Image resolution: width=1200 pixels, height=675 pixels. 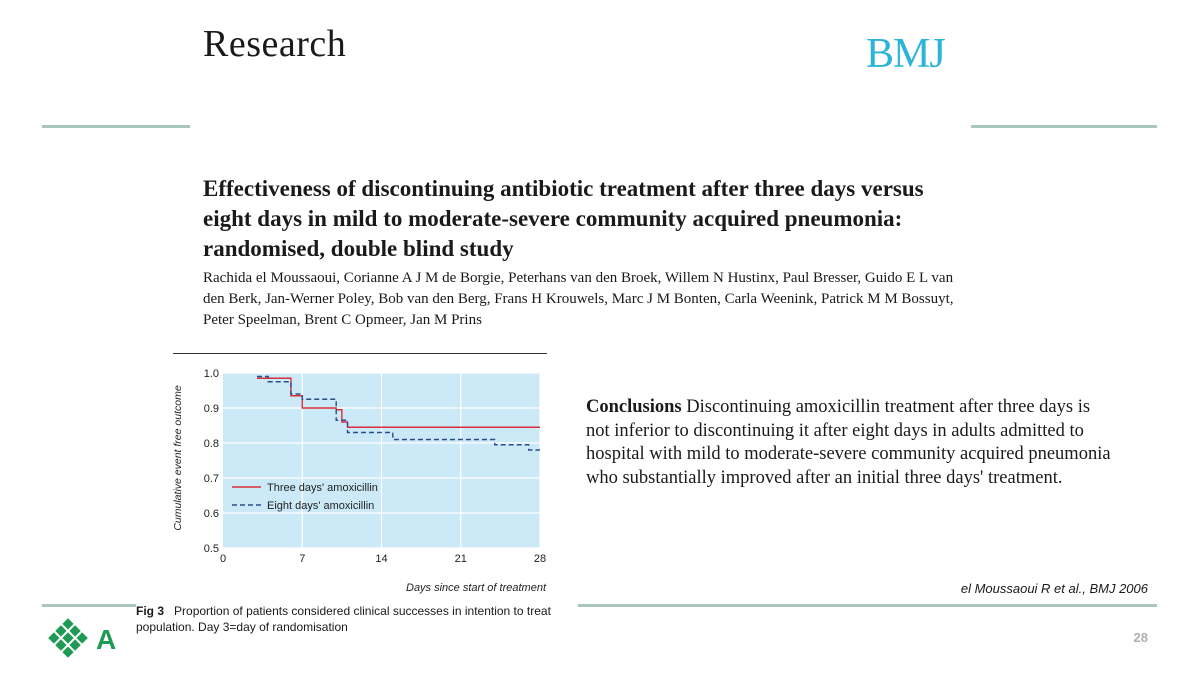 What do you see at coordinates (1064, 126) in the screenshot?
I see `header-rule-right` at bounding box center [1064, 126].